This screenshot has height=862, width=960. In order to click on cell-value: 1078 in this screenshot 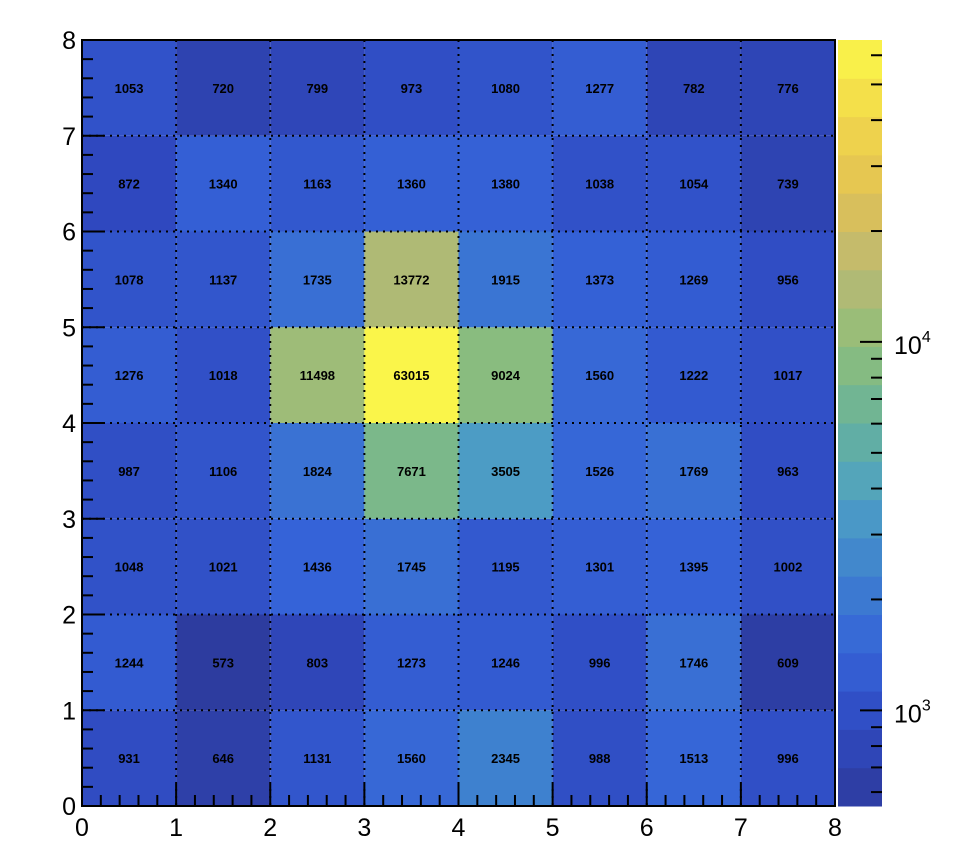, I will do `click(129, 279)`.